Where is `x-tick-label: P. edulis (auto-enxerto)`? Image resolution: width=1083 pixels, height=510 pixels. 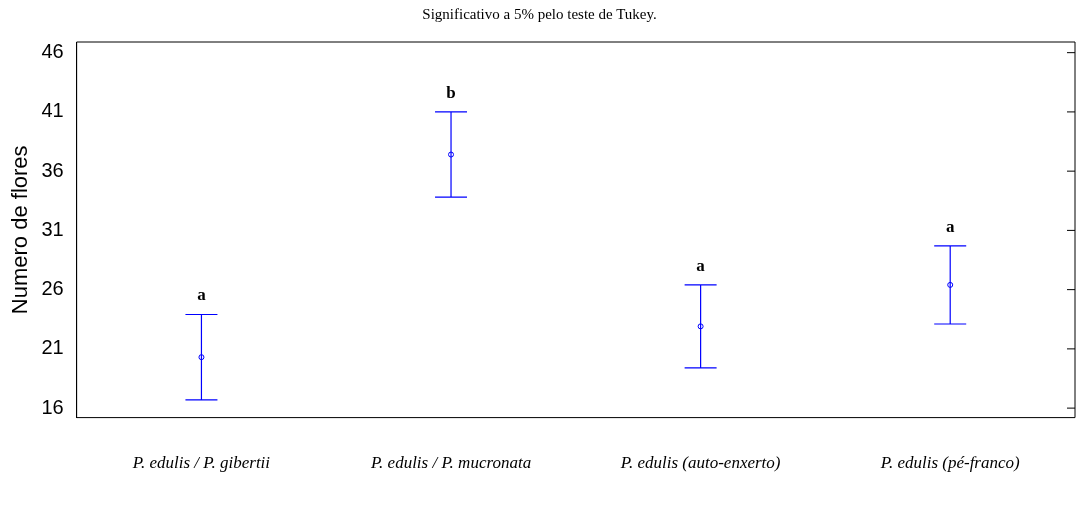 x-tick-label: P. edulis (auto-enxerto) is located at coordinates (700, 463).